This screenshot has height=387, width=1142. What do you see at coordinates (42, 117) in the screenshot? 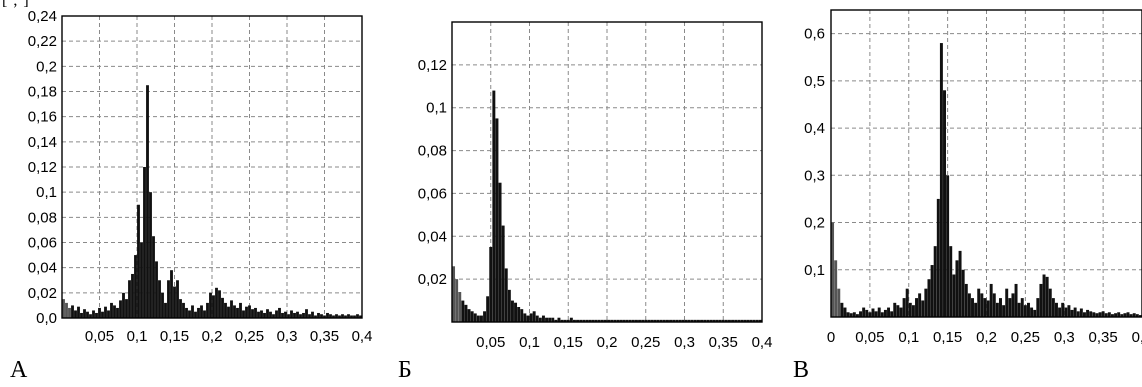
I see `y-tick-label: 0,16` at bounding box center [42, 117].